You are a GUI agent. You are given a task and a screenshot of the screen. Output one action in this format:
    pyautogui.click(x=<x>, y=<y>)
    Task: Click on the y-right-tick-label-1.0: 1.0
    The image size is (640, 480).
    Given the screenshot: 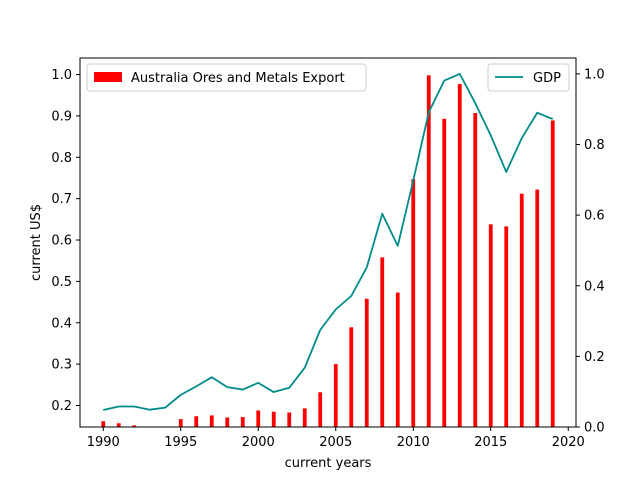 What is the action you would take?
    pyautogui.click(x=594, y=74)
    